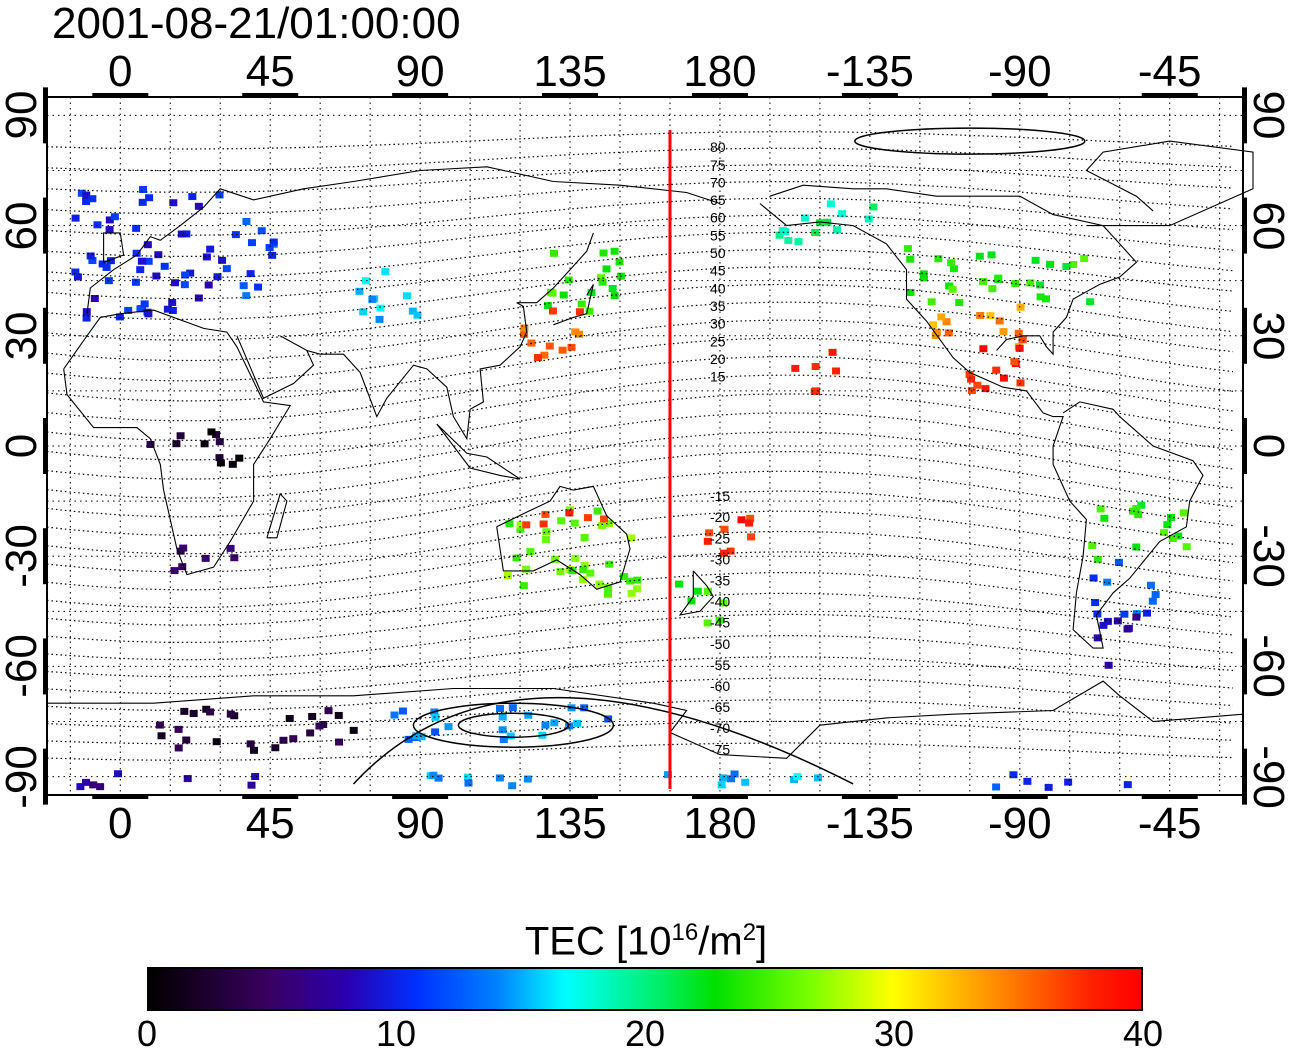  I want to click on right-latitude-label: 90, so click(1268, 115).